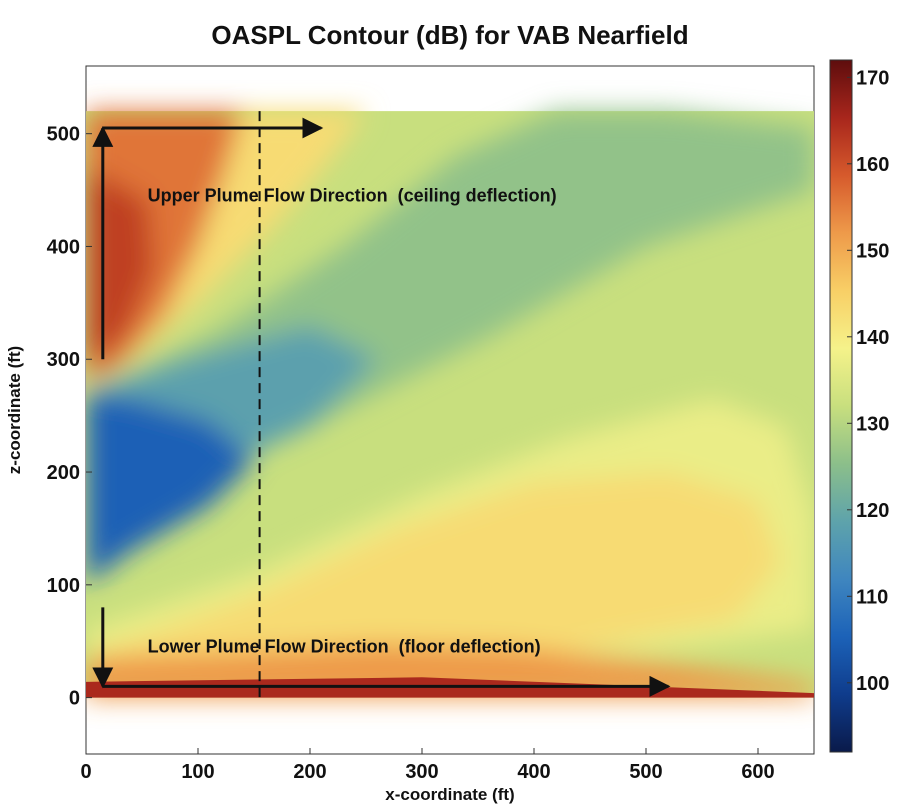 This screenshot has height=807, width=898. I want to click on y-tick-label: 0, so click(74, 699).